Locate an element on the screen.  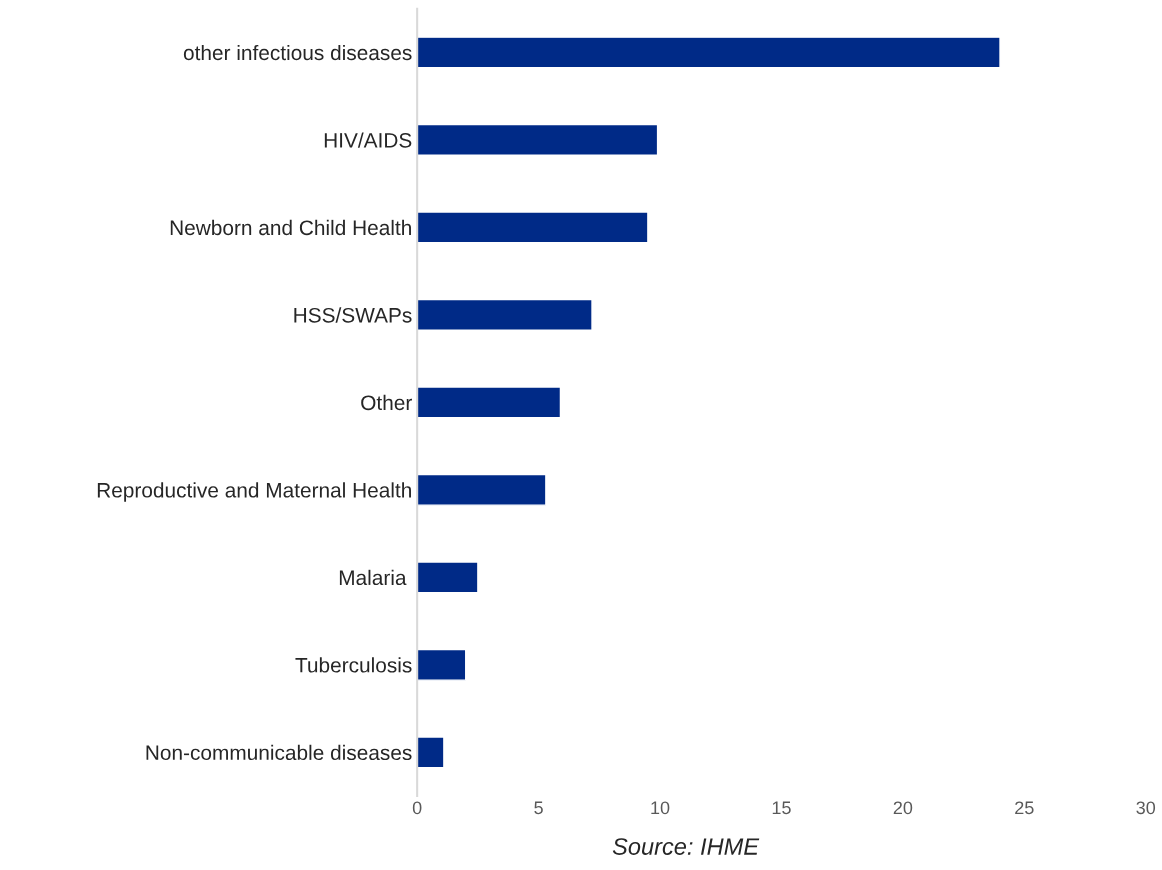
y-tick-label: other infectious diseases is located at coordinates (297, 52).